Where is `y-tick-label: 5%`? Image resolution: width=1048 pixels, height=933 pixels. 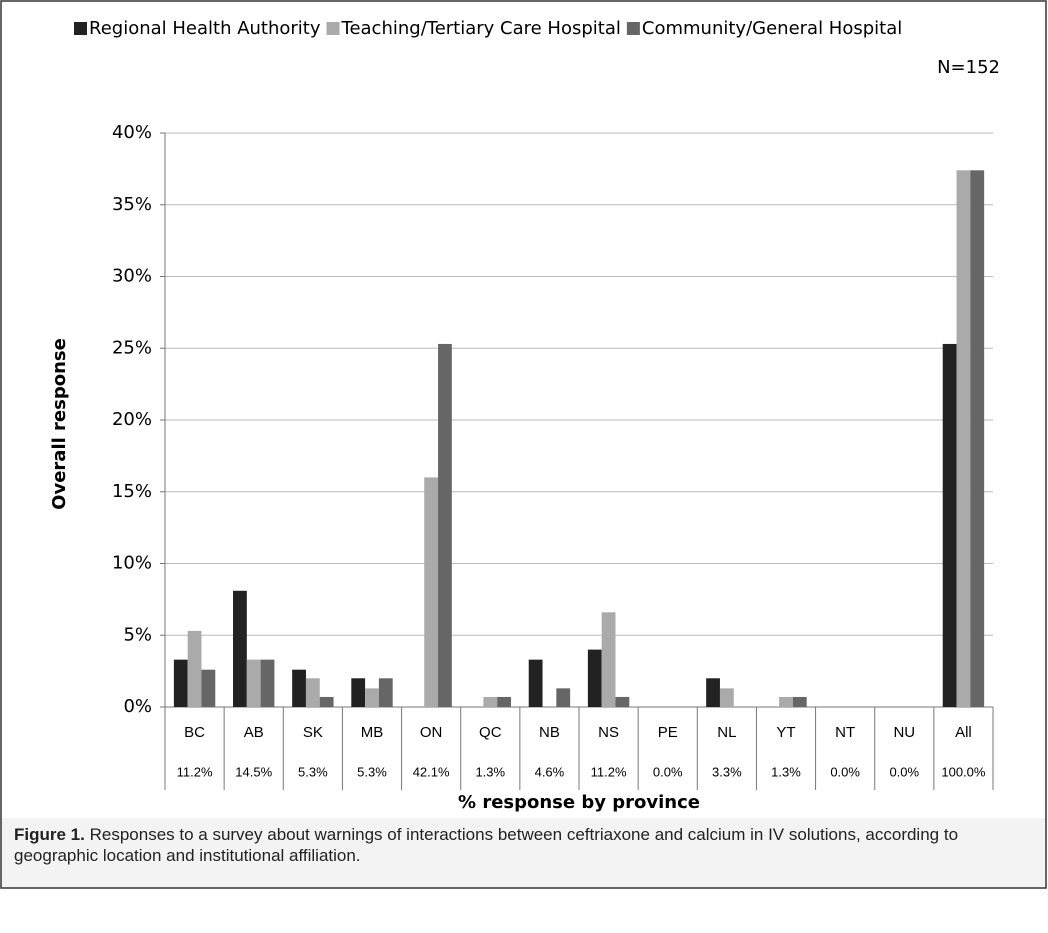 y-tick-label: 5% is located at coordinates (137, 634).